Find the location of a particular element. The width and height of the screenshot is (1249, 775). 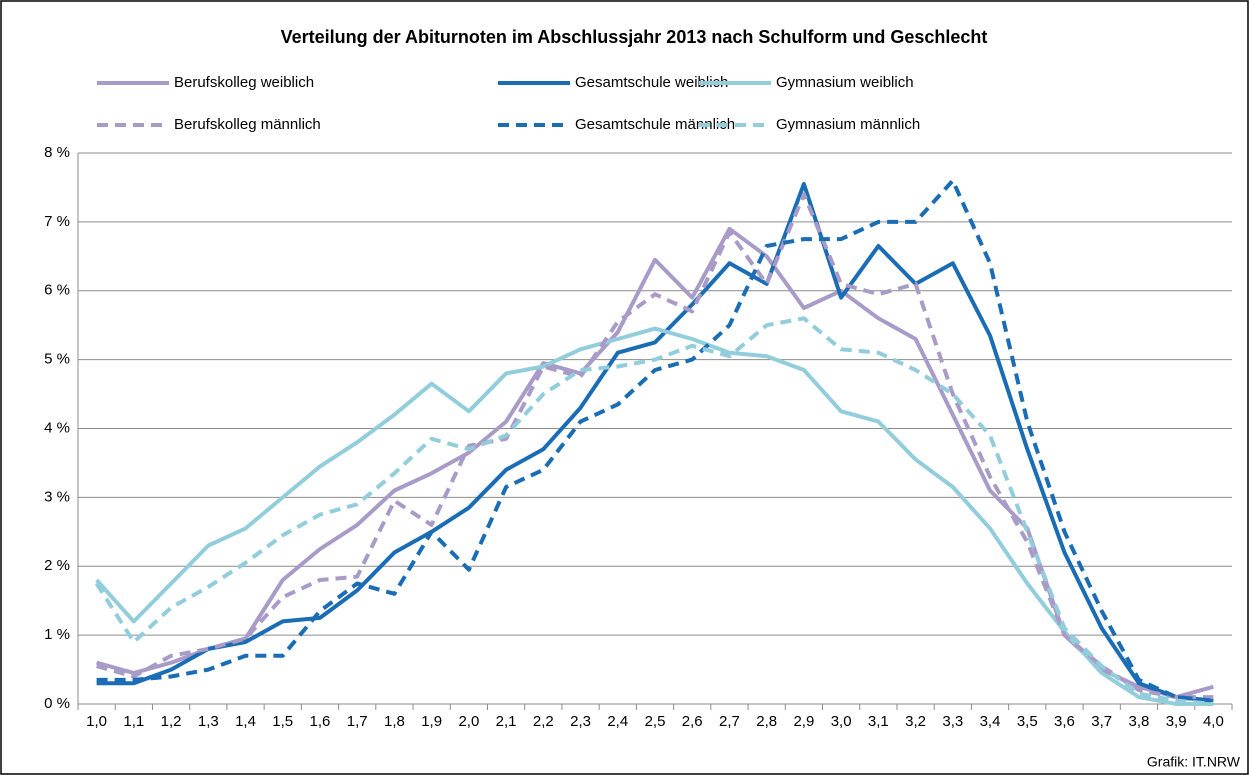

x-tick-label: 2,5 is located at coordinates (655, 721).